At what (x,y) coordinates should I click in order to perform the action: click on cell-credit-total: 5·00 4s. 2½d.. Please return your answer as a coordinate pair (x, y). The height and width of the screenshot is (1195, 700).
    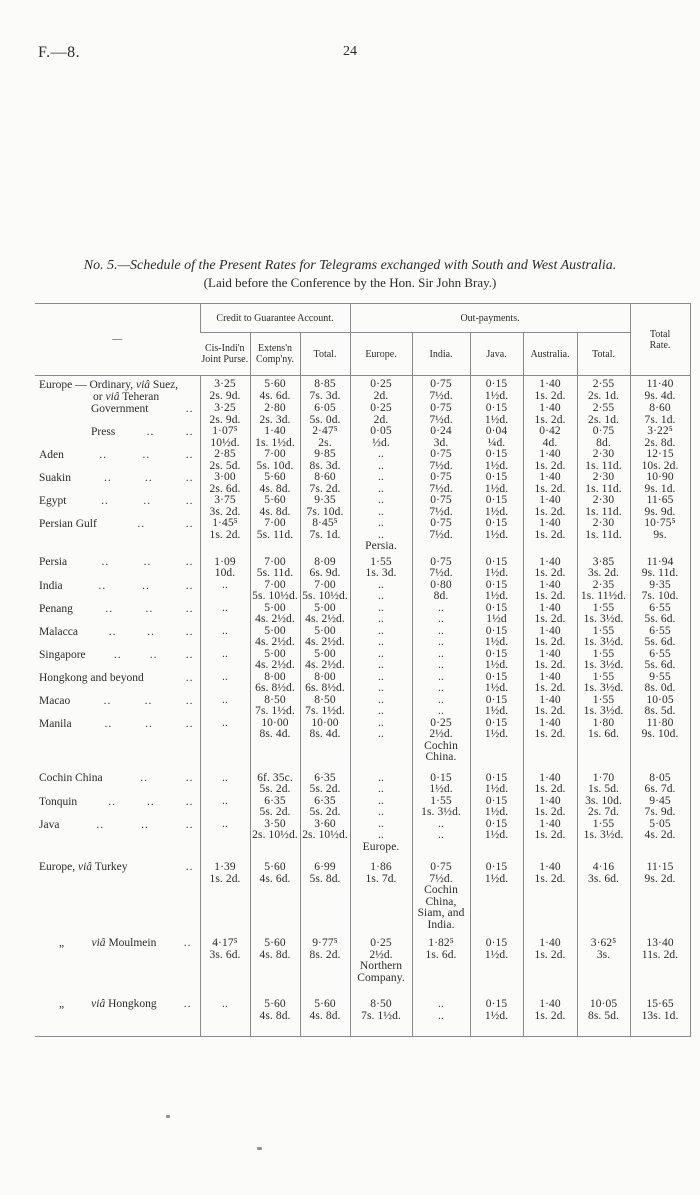
    Looking at the image, I should click on (325, 660).